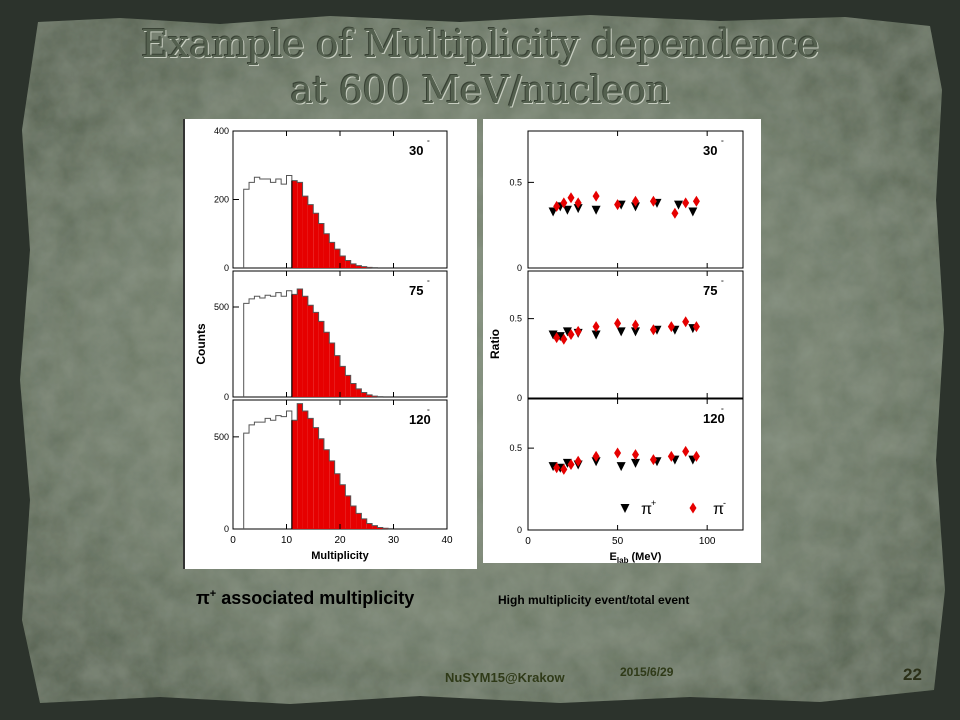 The height and width of the screenshot is (720, 960). What do you see at coordinates (340, 540) in the screenshot?
I see `x-tick-label: 20` at bounding box center [340, 540].